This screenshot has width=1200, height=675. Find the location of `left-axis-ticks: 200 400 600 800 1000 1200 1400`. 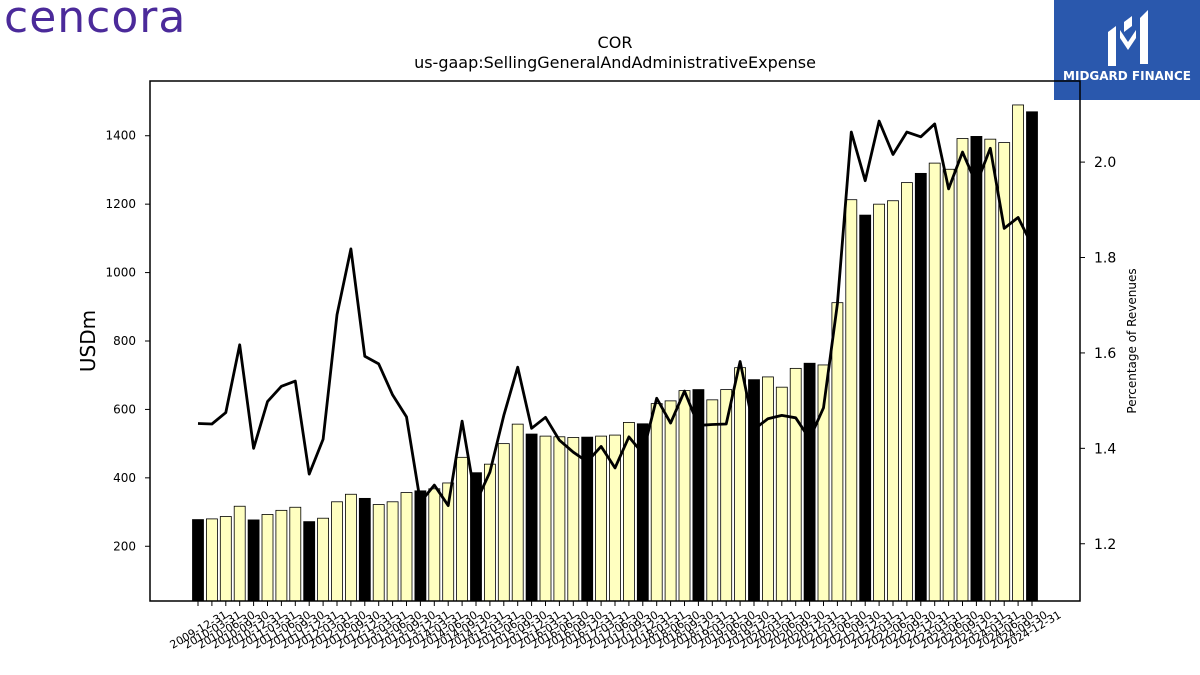

left-axis-ticks: 200 400 600 800 1000 1200 1400 is located at coordinates (127, 341).